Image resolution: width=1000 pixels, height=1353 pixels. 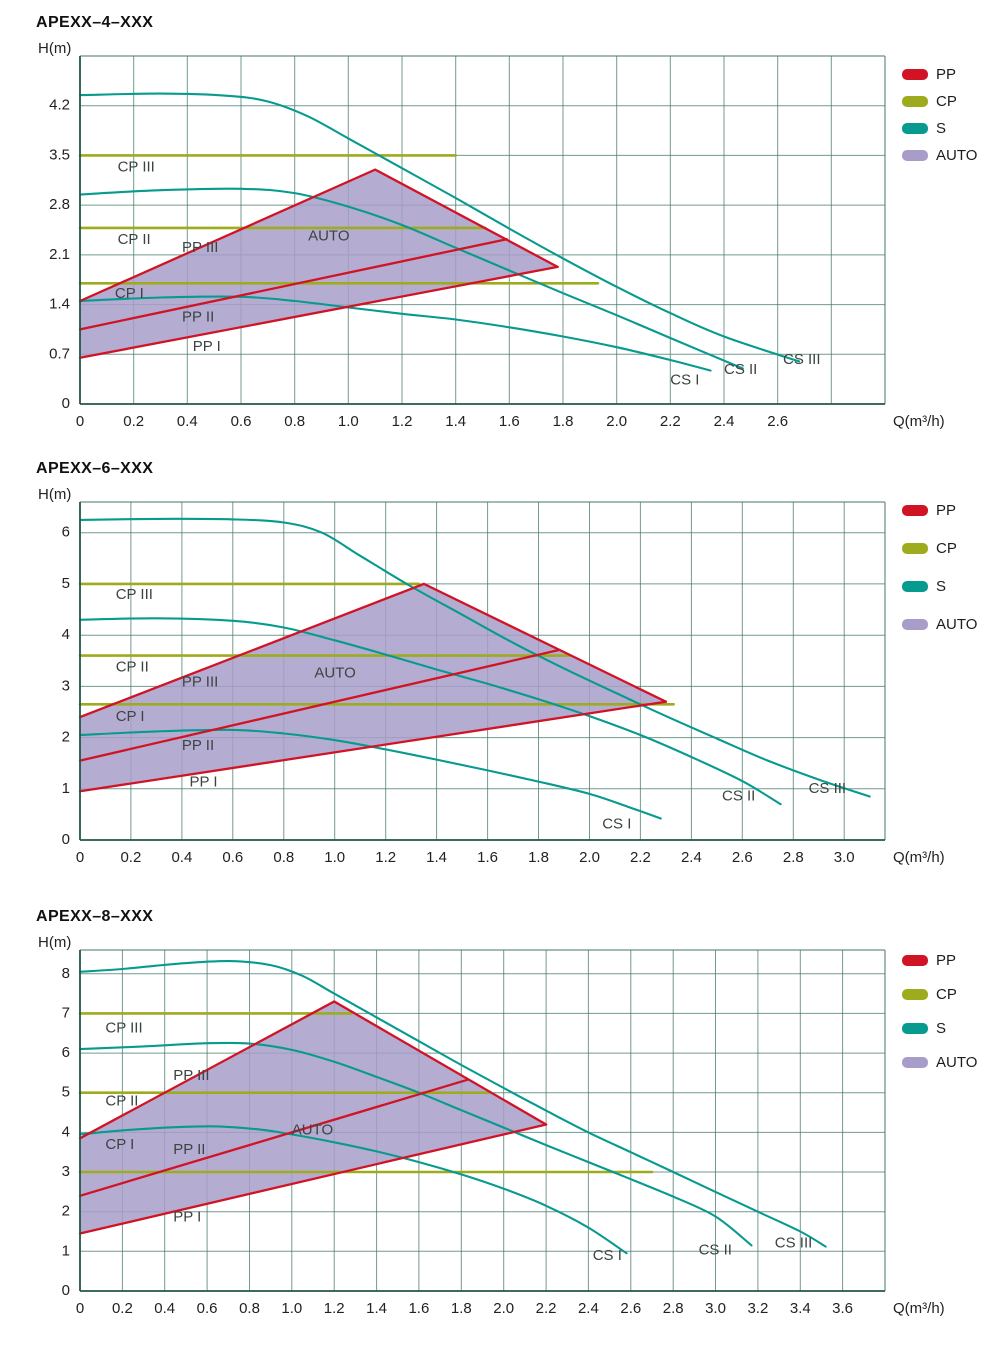 I want to click on chart-title: APEXX–4–XXX, so click(x=95, y=22).